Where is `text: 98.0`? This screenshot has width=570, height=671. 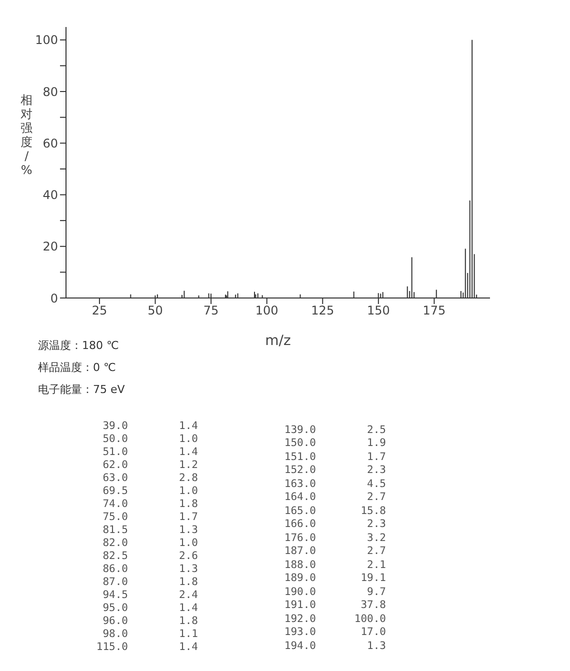
text: 98.0 is located at coordinates (115, 633).